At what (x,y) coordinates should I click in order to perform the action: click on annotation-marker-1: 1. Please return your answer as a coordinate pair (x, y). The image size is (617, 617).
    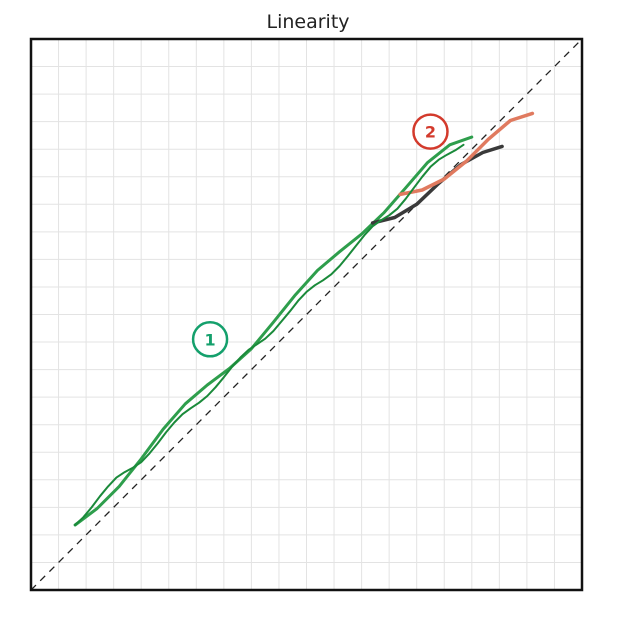
    Looking at the image, I should click on (210, 339).